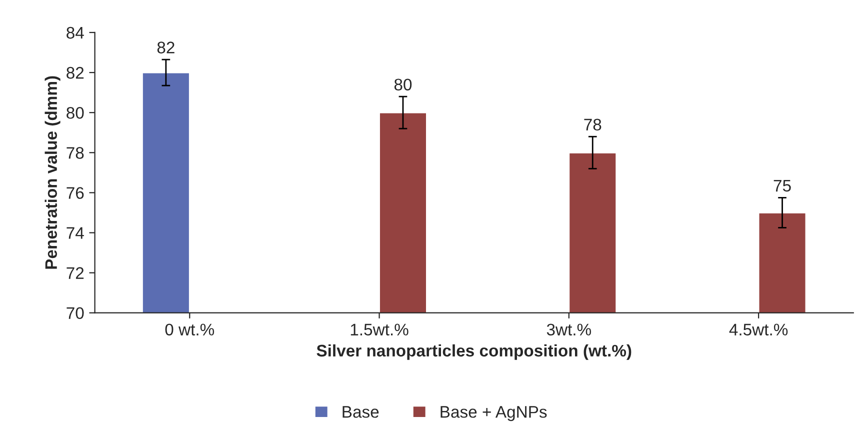 This screenshot has width=862, height=445. Describe the element at coordinates (75, 313) in the screenshot. I see `y-tick-label: 70` at that location.